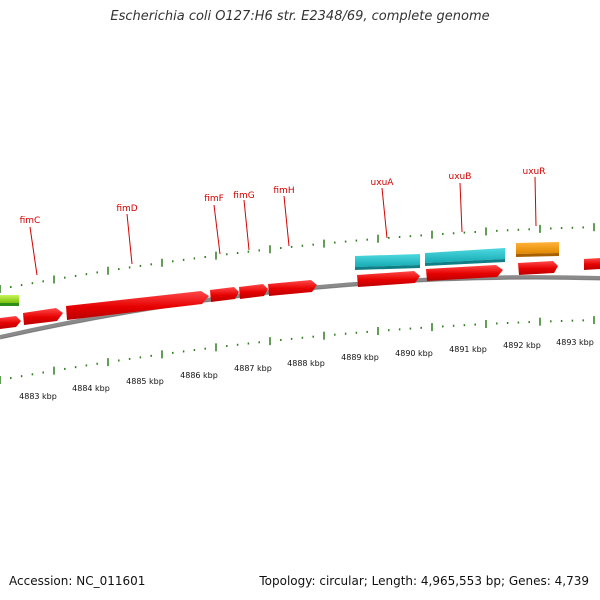  Describe the element at coordinates (537, 248) in the screenshot. I see `feature-uxuR-orange` at that location.